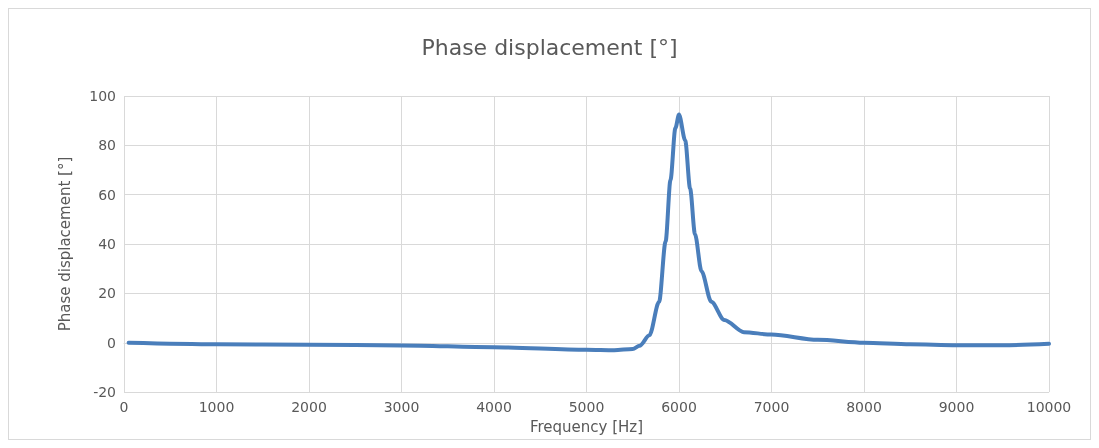 This screenshot has height=448, width=1099. Describe the element at coordinates (864, 407) in the screenshot. I see `x-tick-label: 8000` at that location.